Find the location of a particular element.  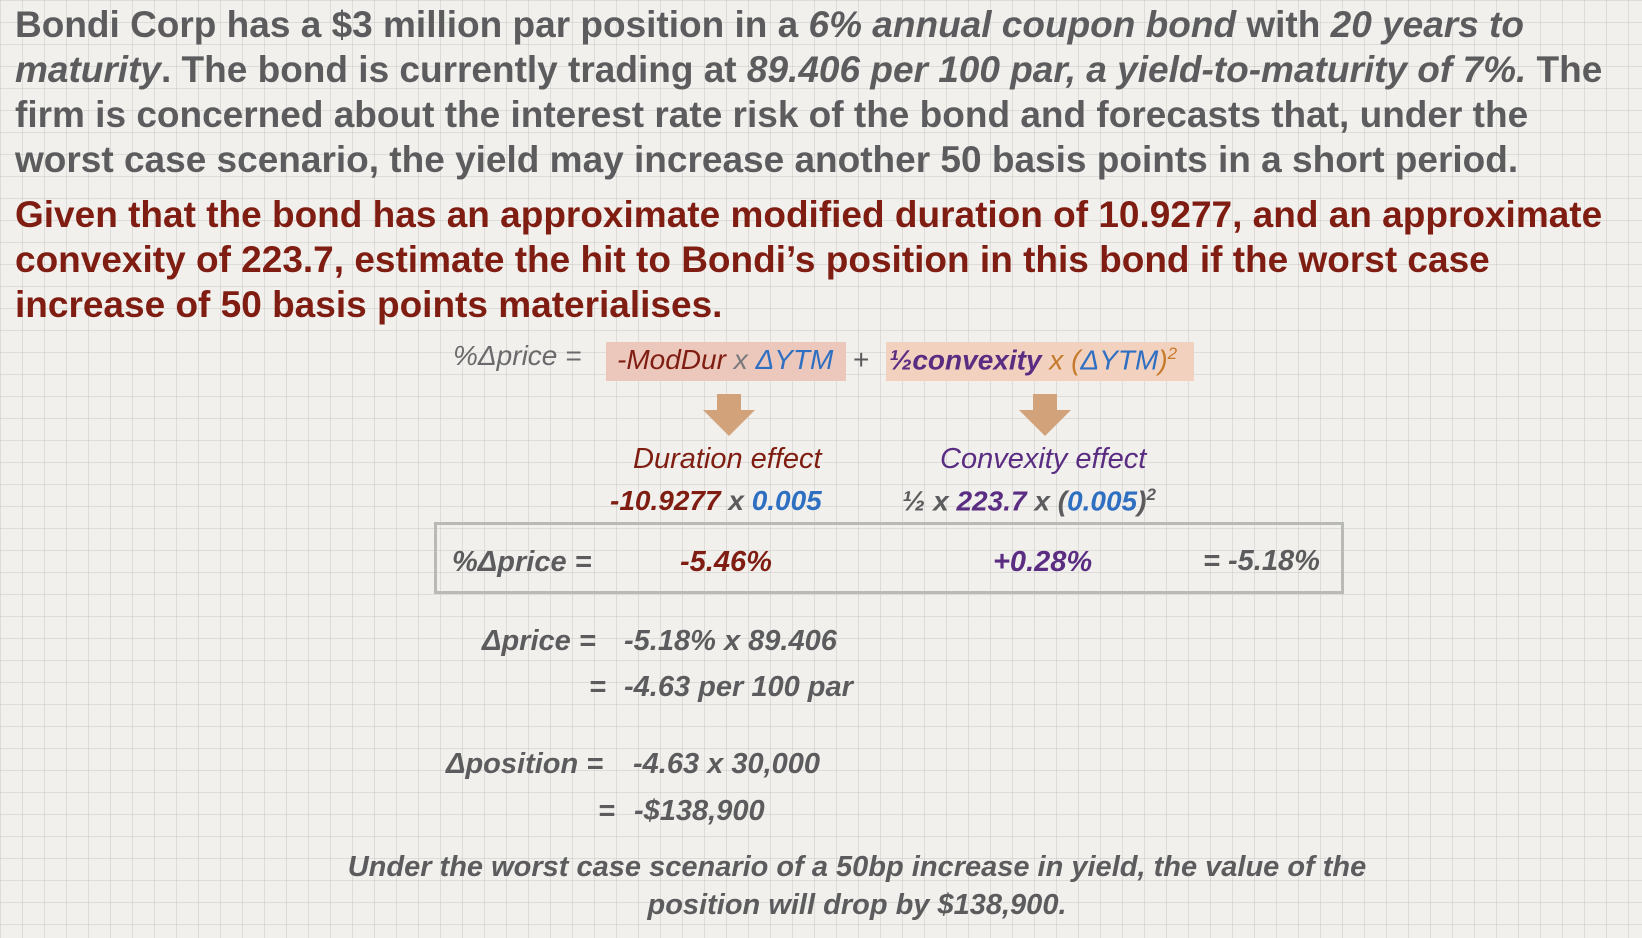

result-box is located at coordinates (889, 558).